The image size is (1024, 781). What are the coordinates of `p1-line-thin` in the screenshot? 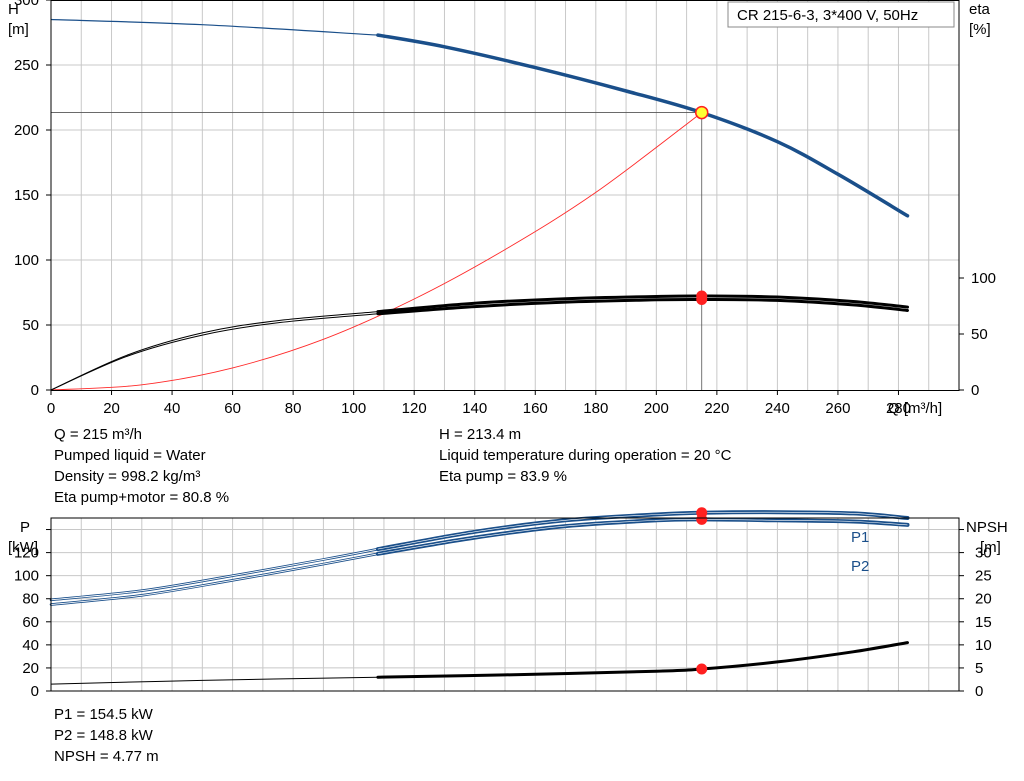 It's located at (214, 574).